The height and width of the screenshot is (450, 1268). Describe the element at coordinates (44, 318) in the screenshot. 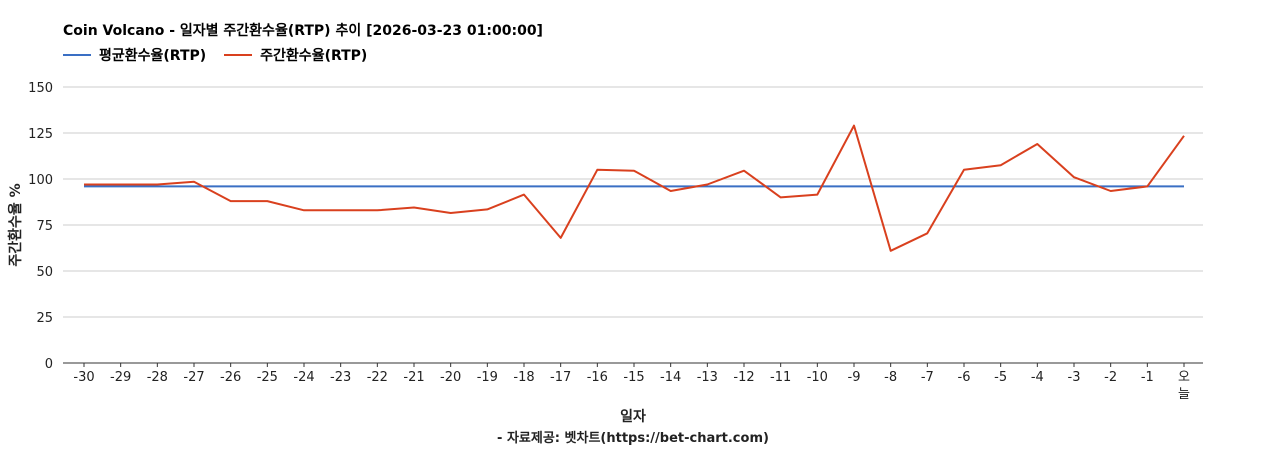

I see `y-tick-label: 25` at that location.